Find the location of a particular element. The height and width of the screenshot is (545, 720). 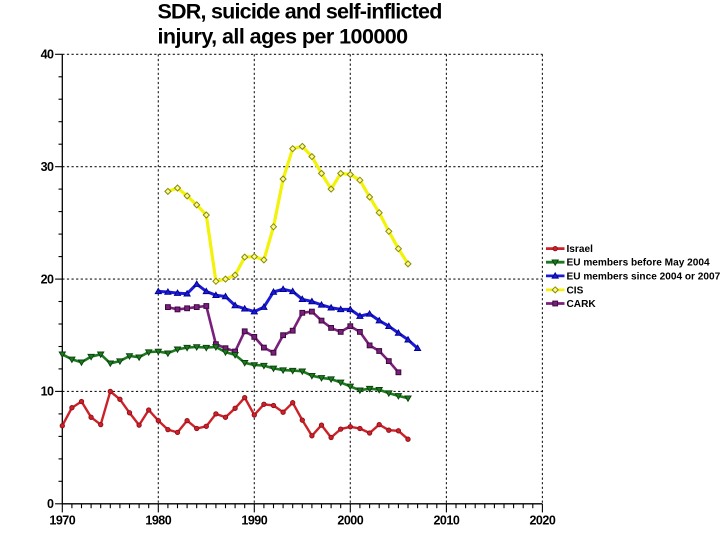

svg-text: 10 is located at coordinates (47, 392).